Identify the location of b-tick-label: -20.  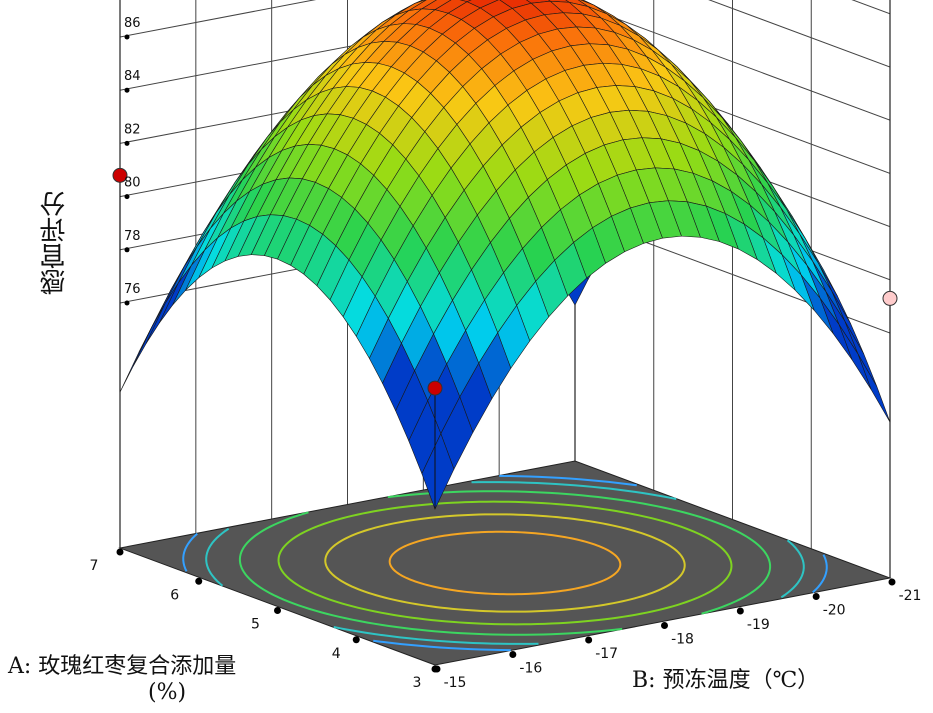
(834, 611).